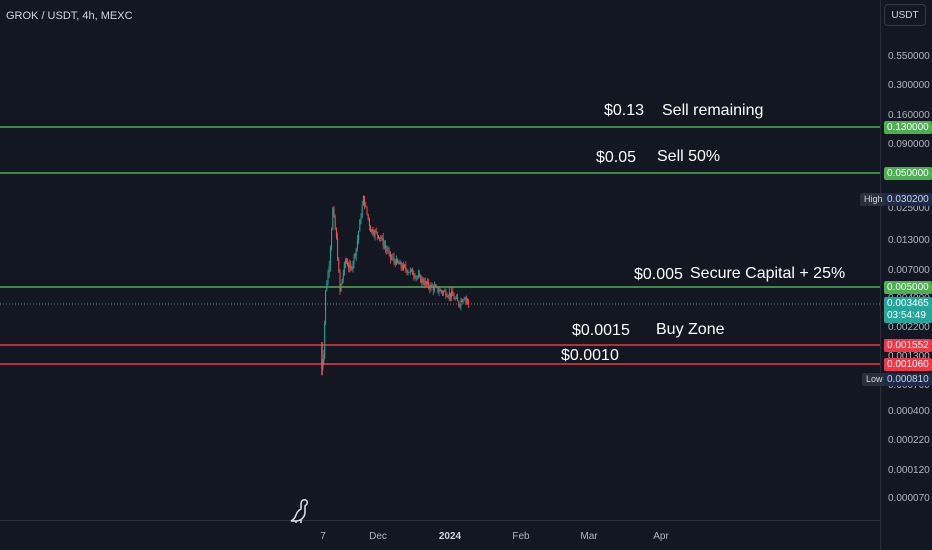 The image size is (932, 550). Describe the element at coordinates (909, 440) in the screenshot. I see `y-tick: 0.000220` at that location.